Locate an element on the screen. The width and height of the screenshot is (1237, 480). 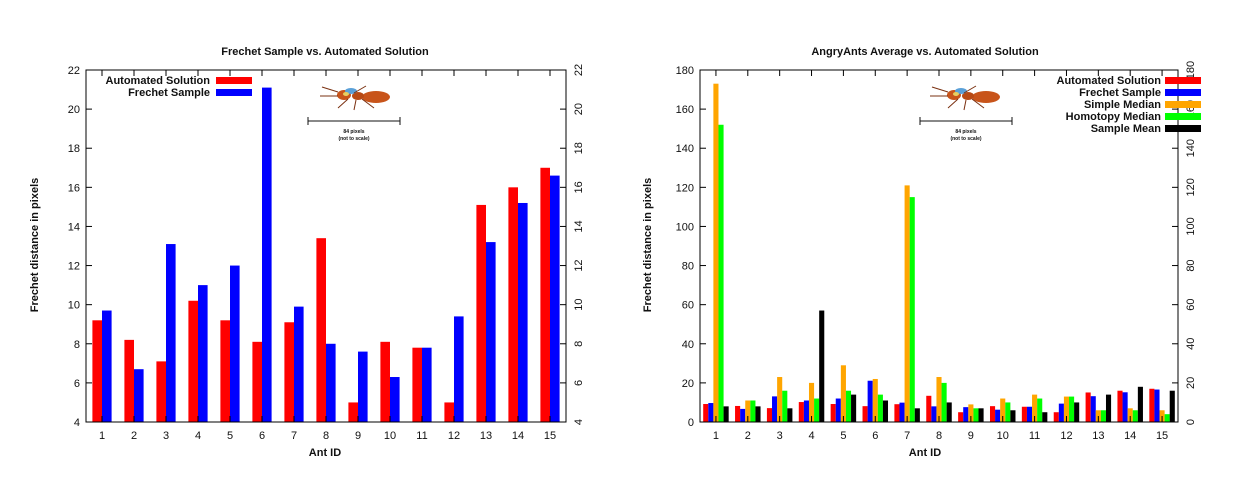
legend-label: Sample Mean is located at coordinates (1126, 129).